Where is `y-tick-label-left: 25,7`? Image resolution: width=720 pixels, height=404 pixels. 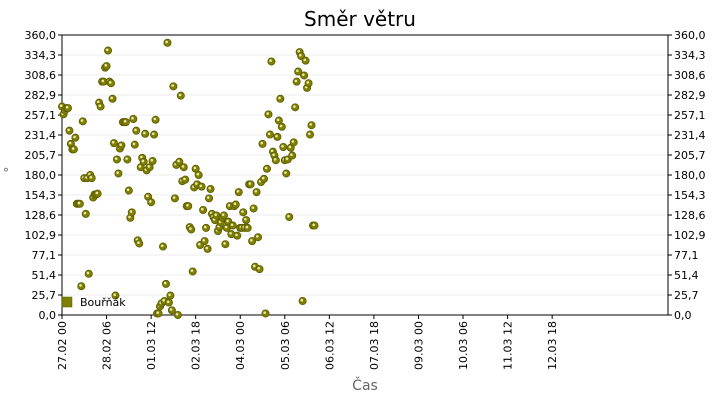
y-tick-label-left: 25,7 is located at coordinates (44, 295).